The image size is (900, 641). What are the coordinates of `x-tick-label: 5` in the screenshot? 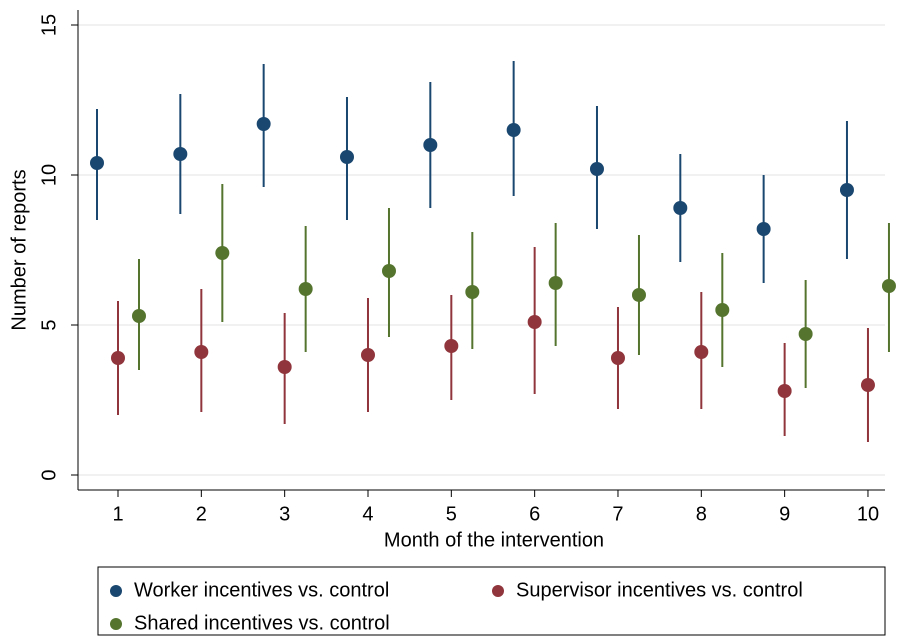 It's located at (451, 514).